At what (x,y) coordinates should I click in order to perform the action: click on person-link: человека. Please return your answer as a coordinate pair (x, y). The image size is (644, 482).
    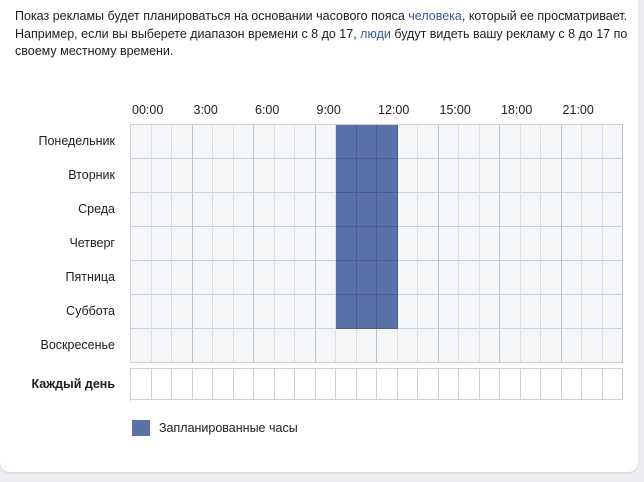
    Looking at the image, I should click on (435, 16).